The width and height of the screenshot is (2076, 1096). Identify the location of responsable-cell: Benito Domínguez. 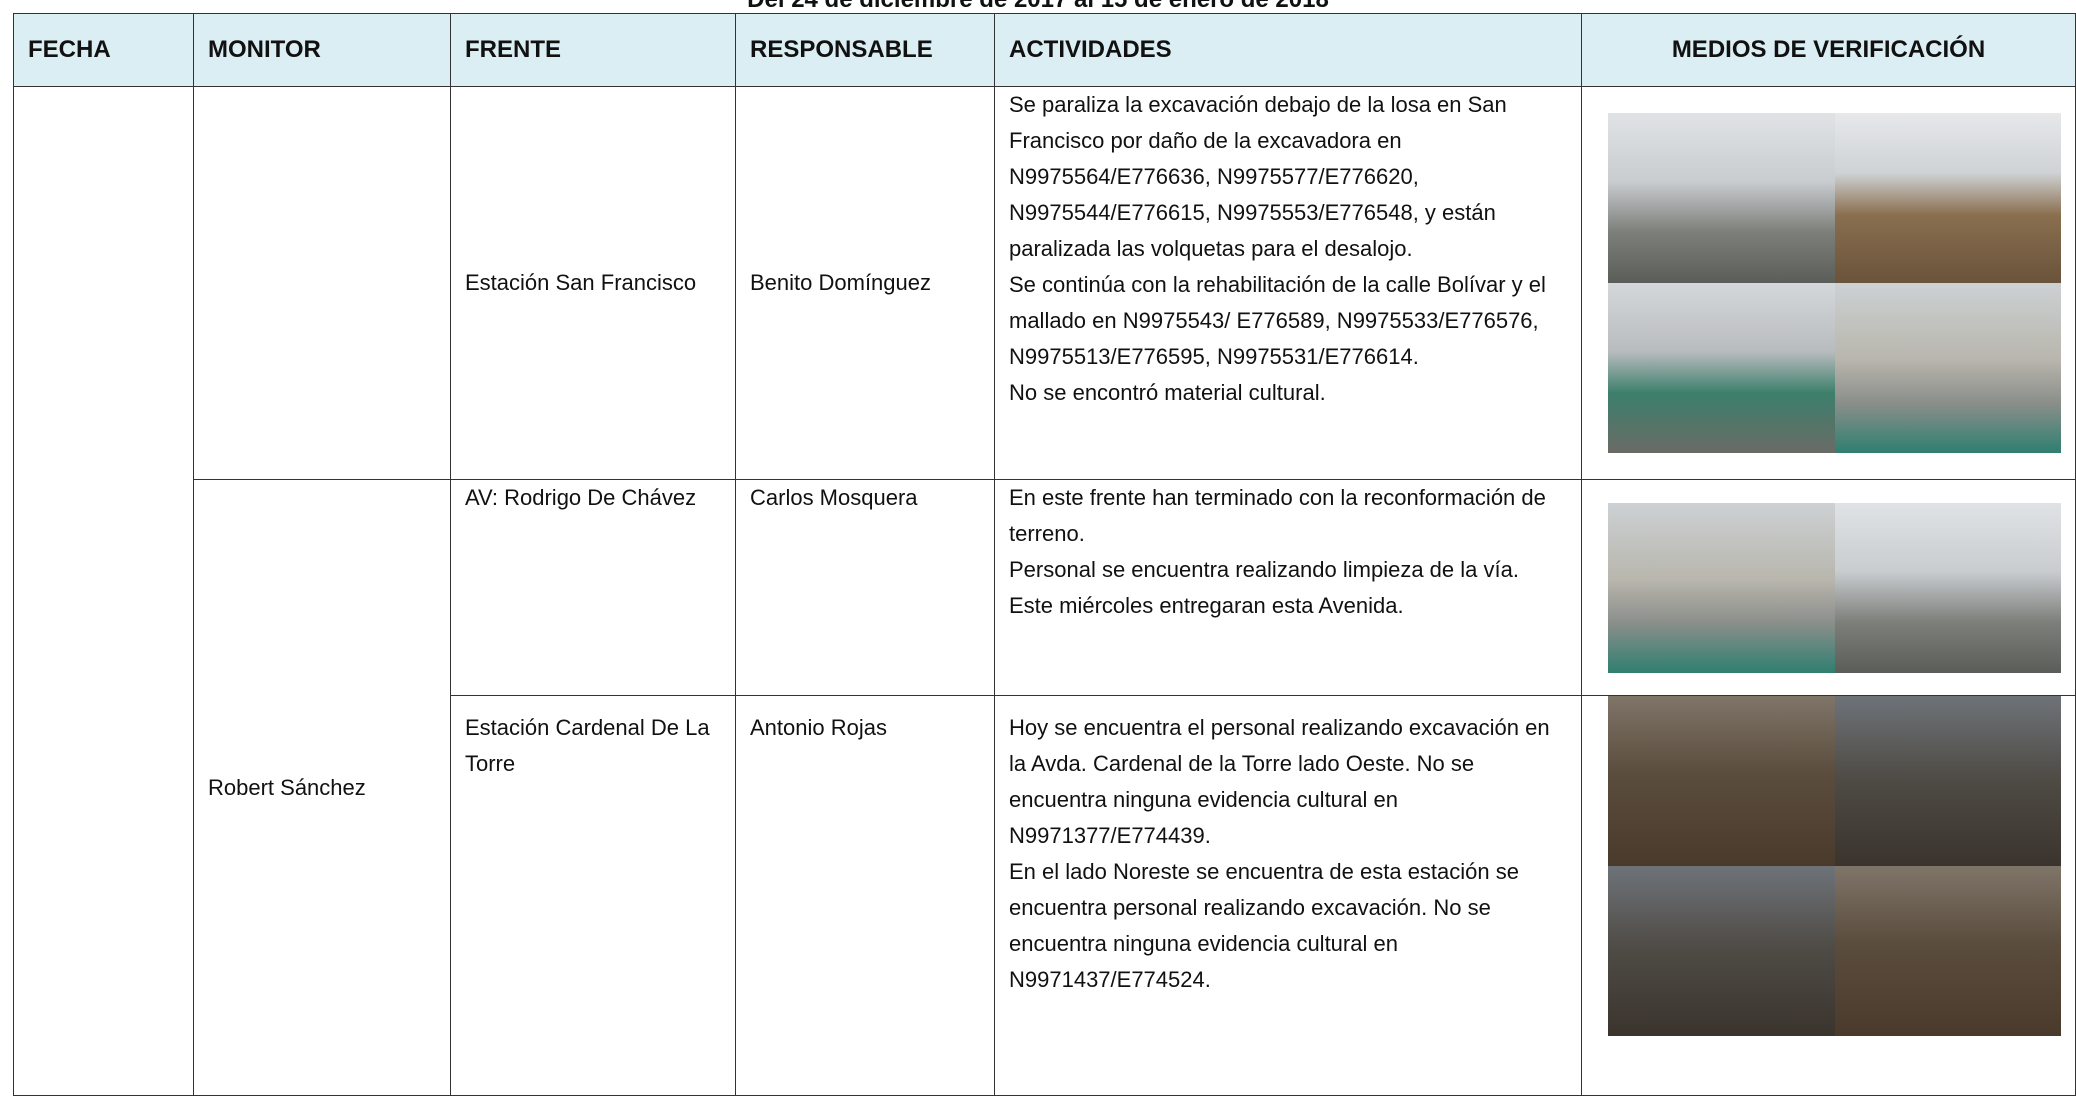
(865, 283).